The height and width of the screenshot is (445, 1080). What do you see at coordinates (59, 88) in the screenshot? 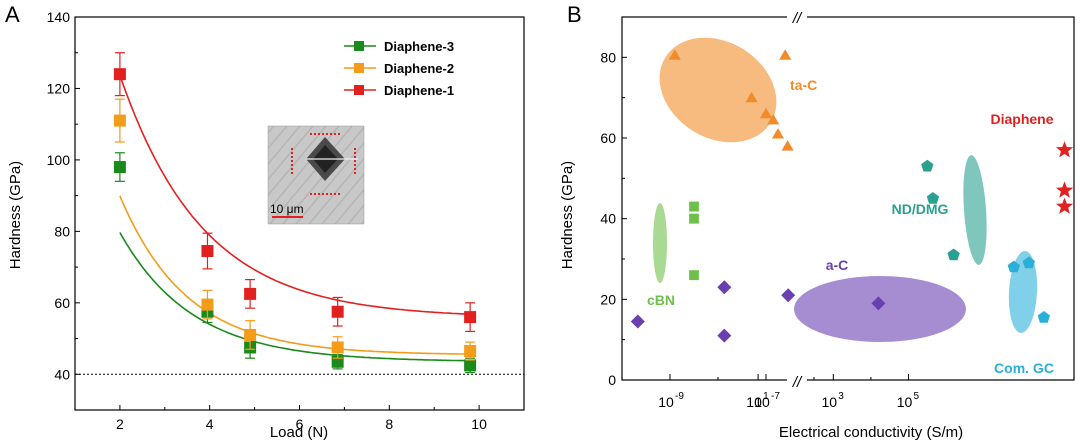
I see `y-tick-label: 120` at bounding box center [59, 88].